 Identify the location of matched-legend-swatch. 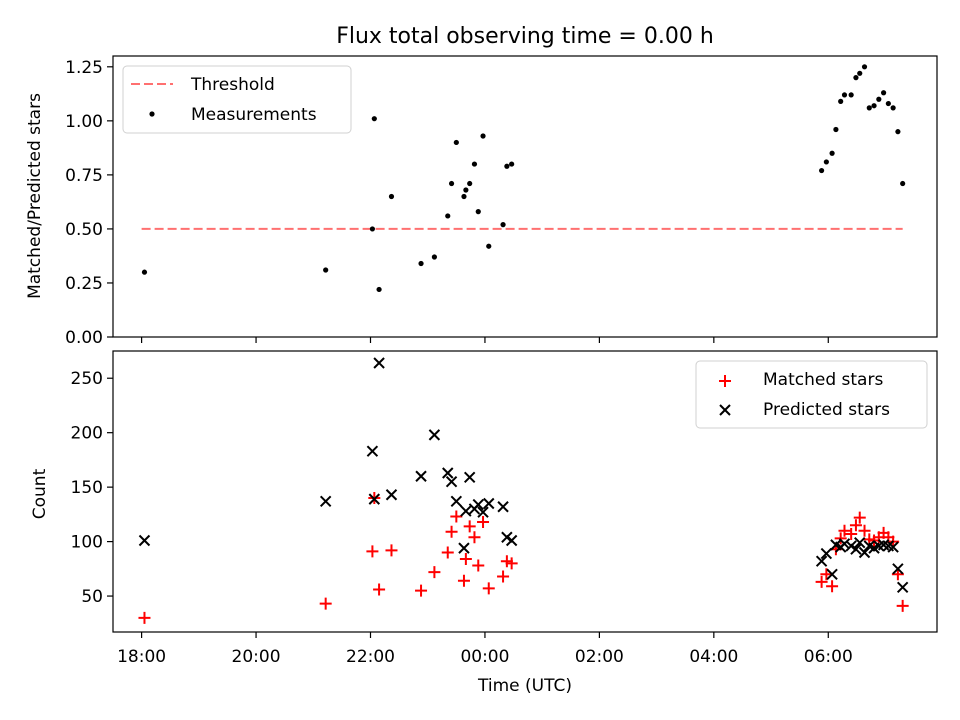
(725, 381).